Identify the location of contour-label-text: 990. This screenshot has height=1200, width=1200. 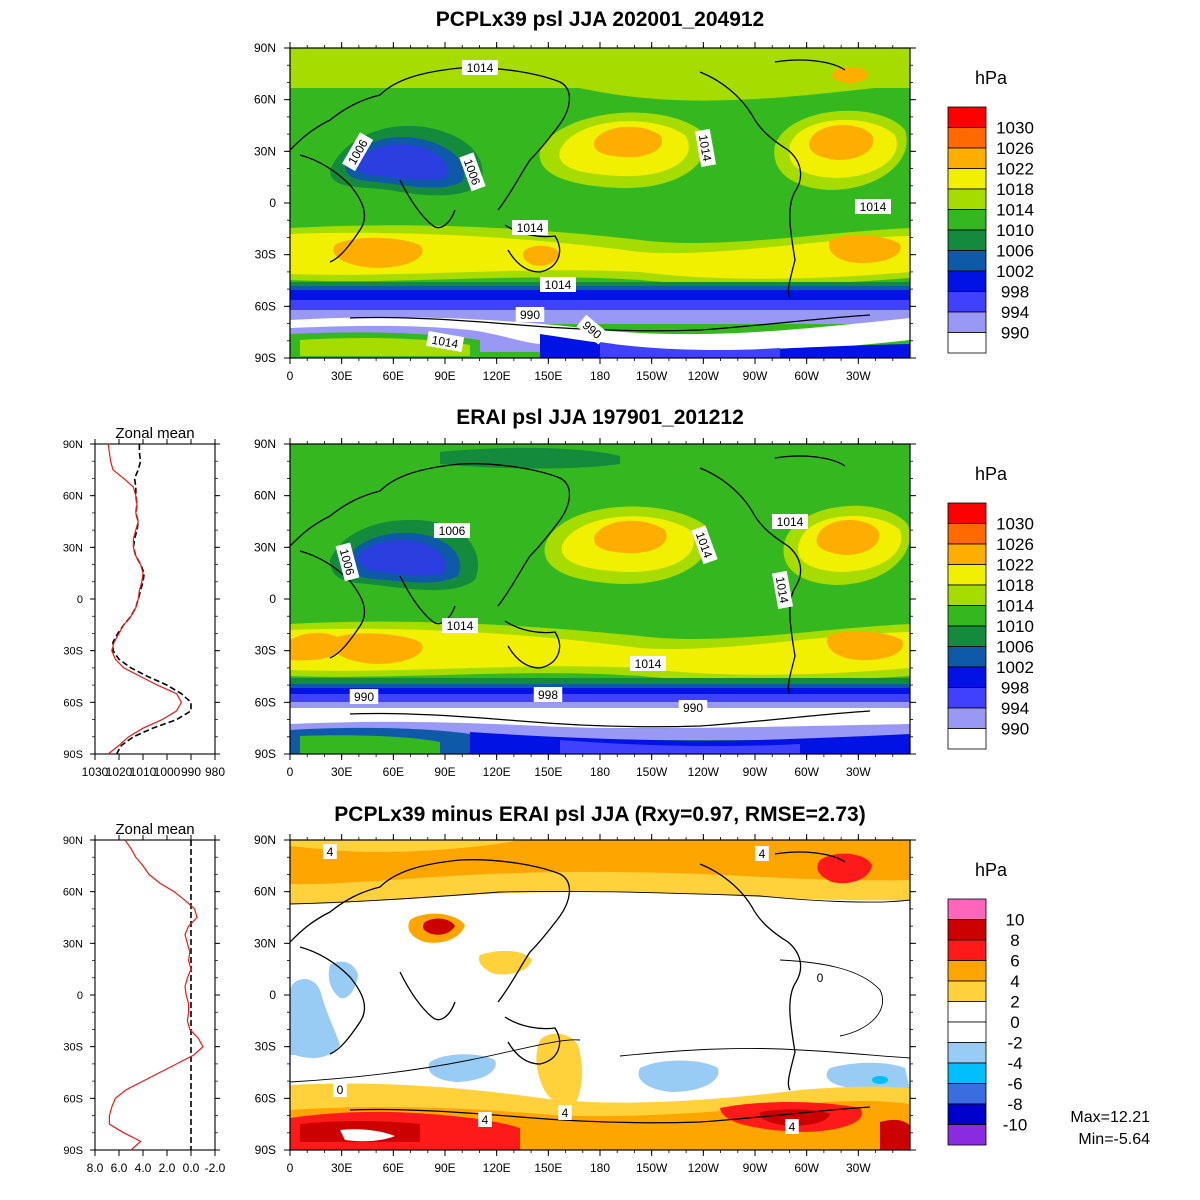
(530, 315).